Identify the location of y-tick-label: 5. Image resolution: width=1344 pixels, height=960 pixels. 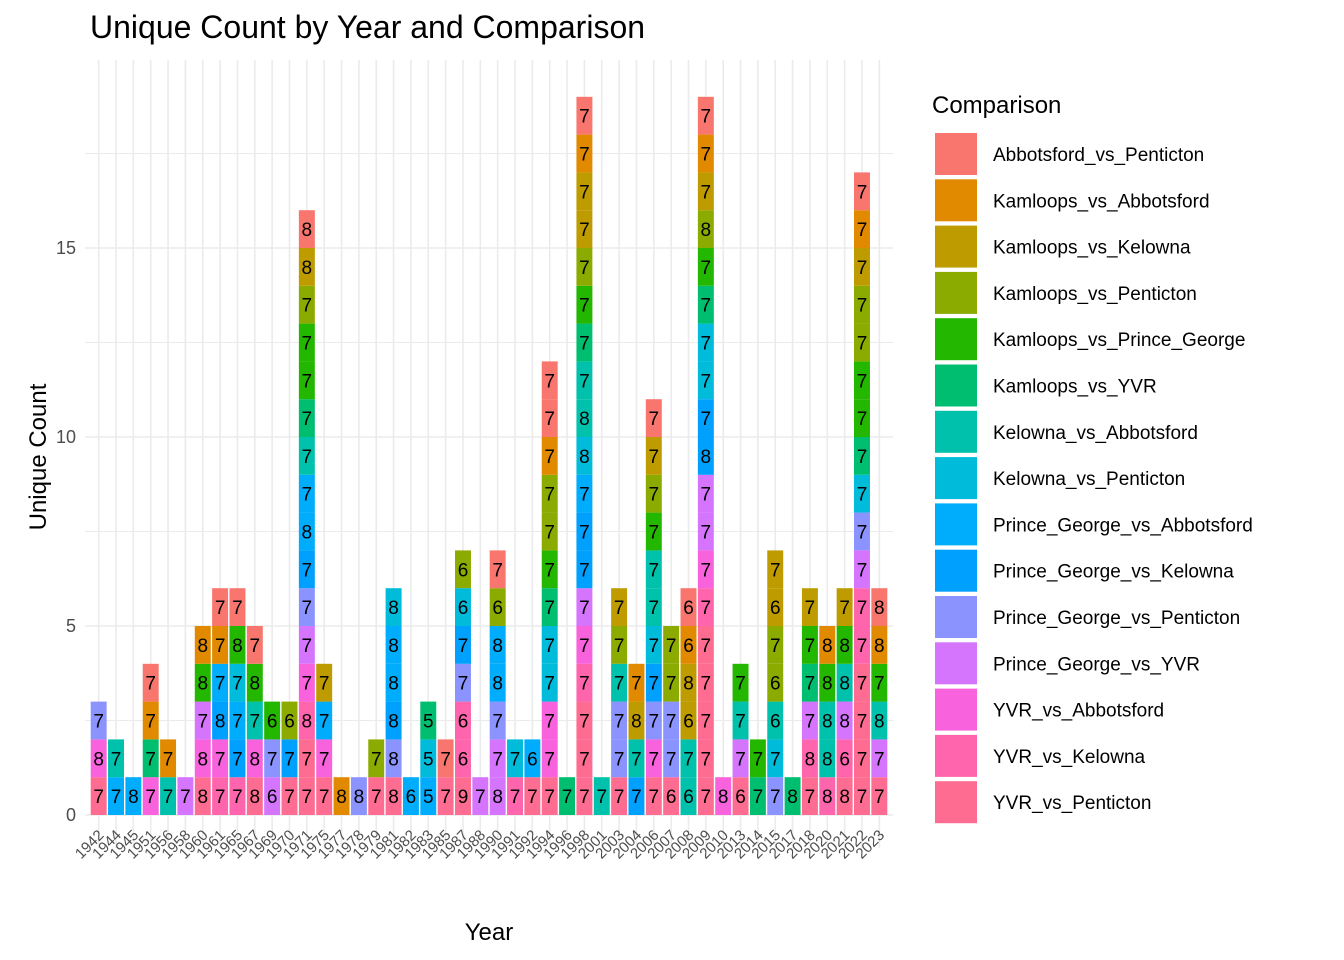
(71, 626).